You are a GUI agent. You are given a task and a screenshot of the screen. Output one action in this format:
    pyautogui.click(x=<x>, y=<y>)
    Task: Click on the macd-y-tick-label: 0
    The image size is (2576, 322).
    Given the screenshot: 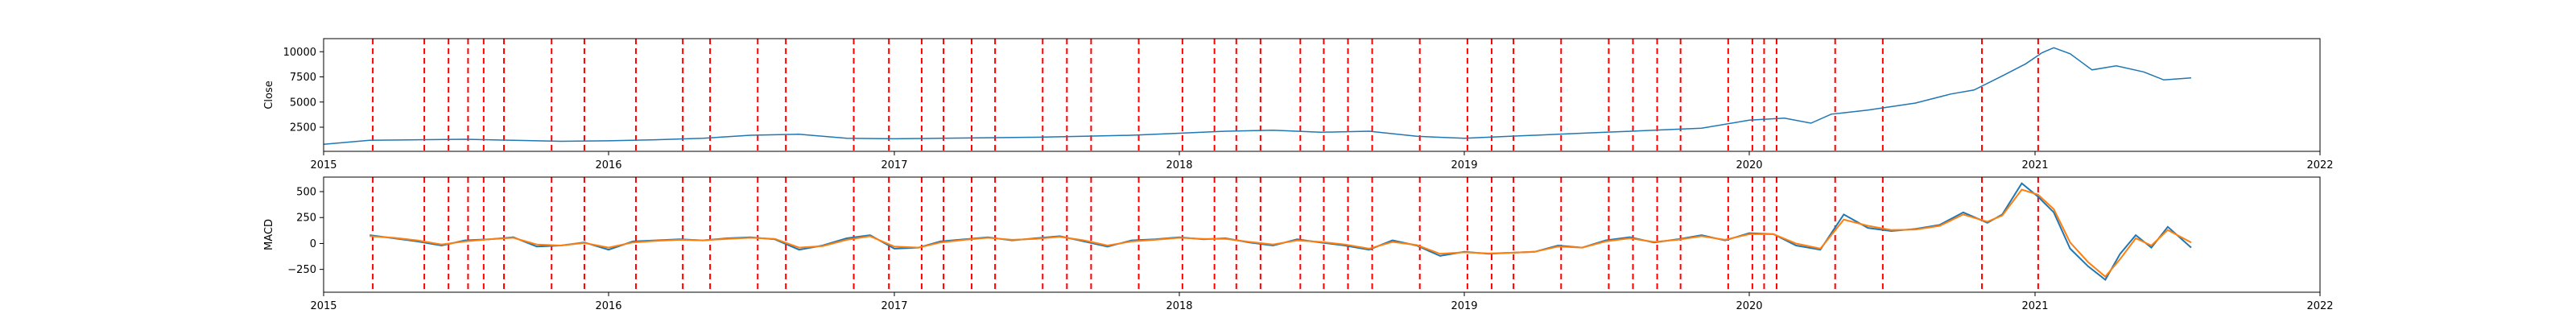 What is the action you would take?
    pyautogui.click(x=313, y=244)
    